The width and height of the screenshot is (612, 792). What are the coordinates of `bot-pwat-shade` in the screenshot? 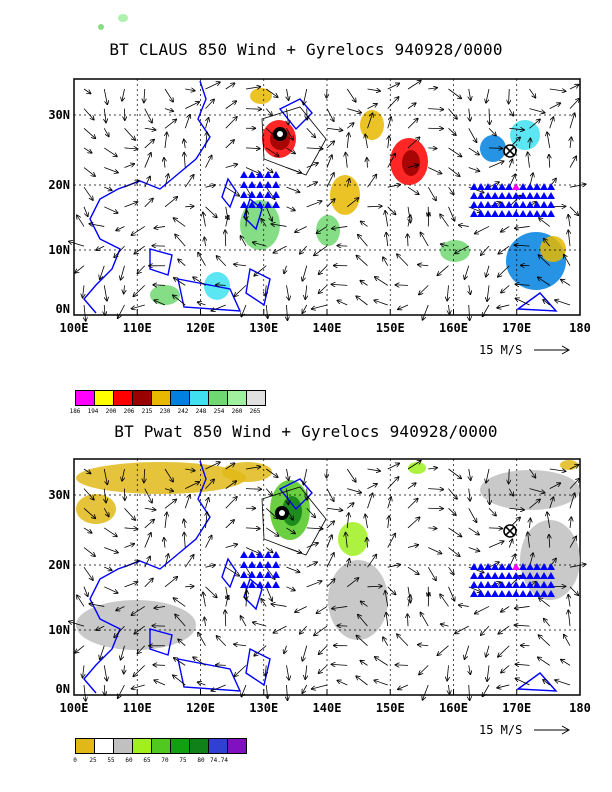 It's located at (136, 625).